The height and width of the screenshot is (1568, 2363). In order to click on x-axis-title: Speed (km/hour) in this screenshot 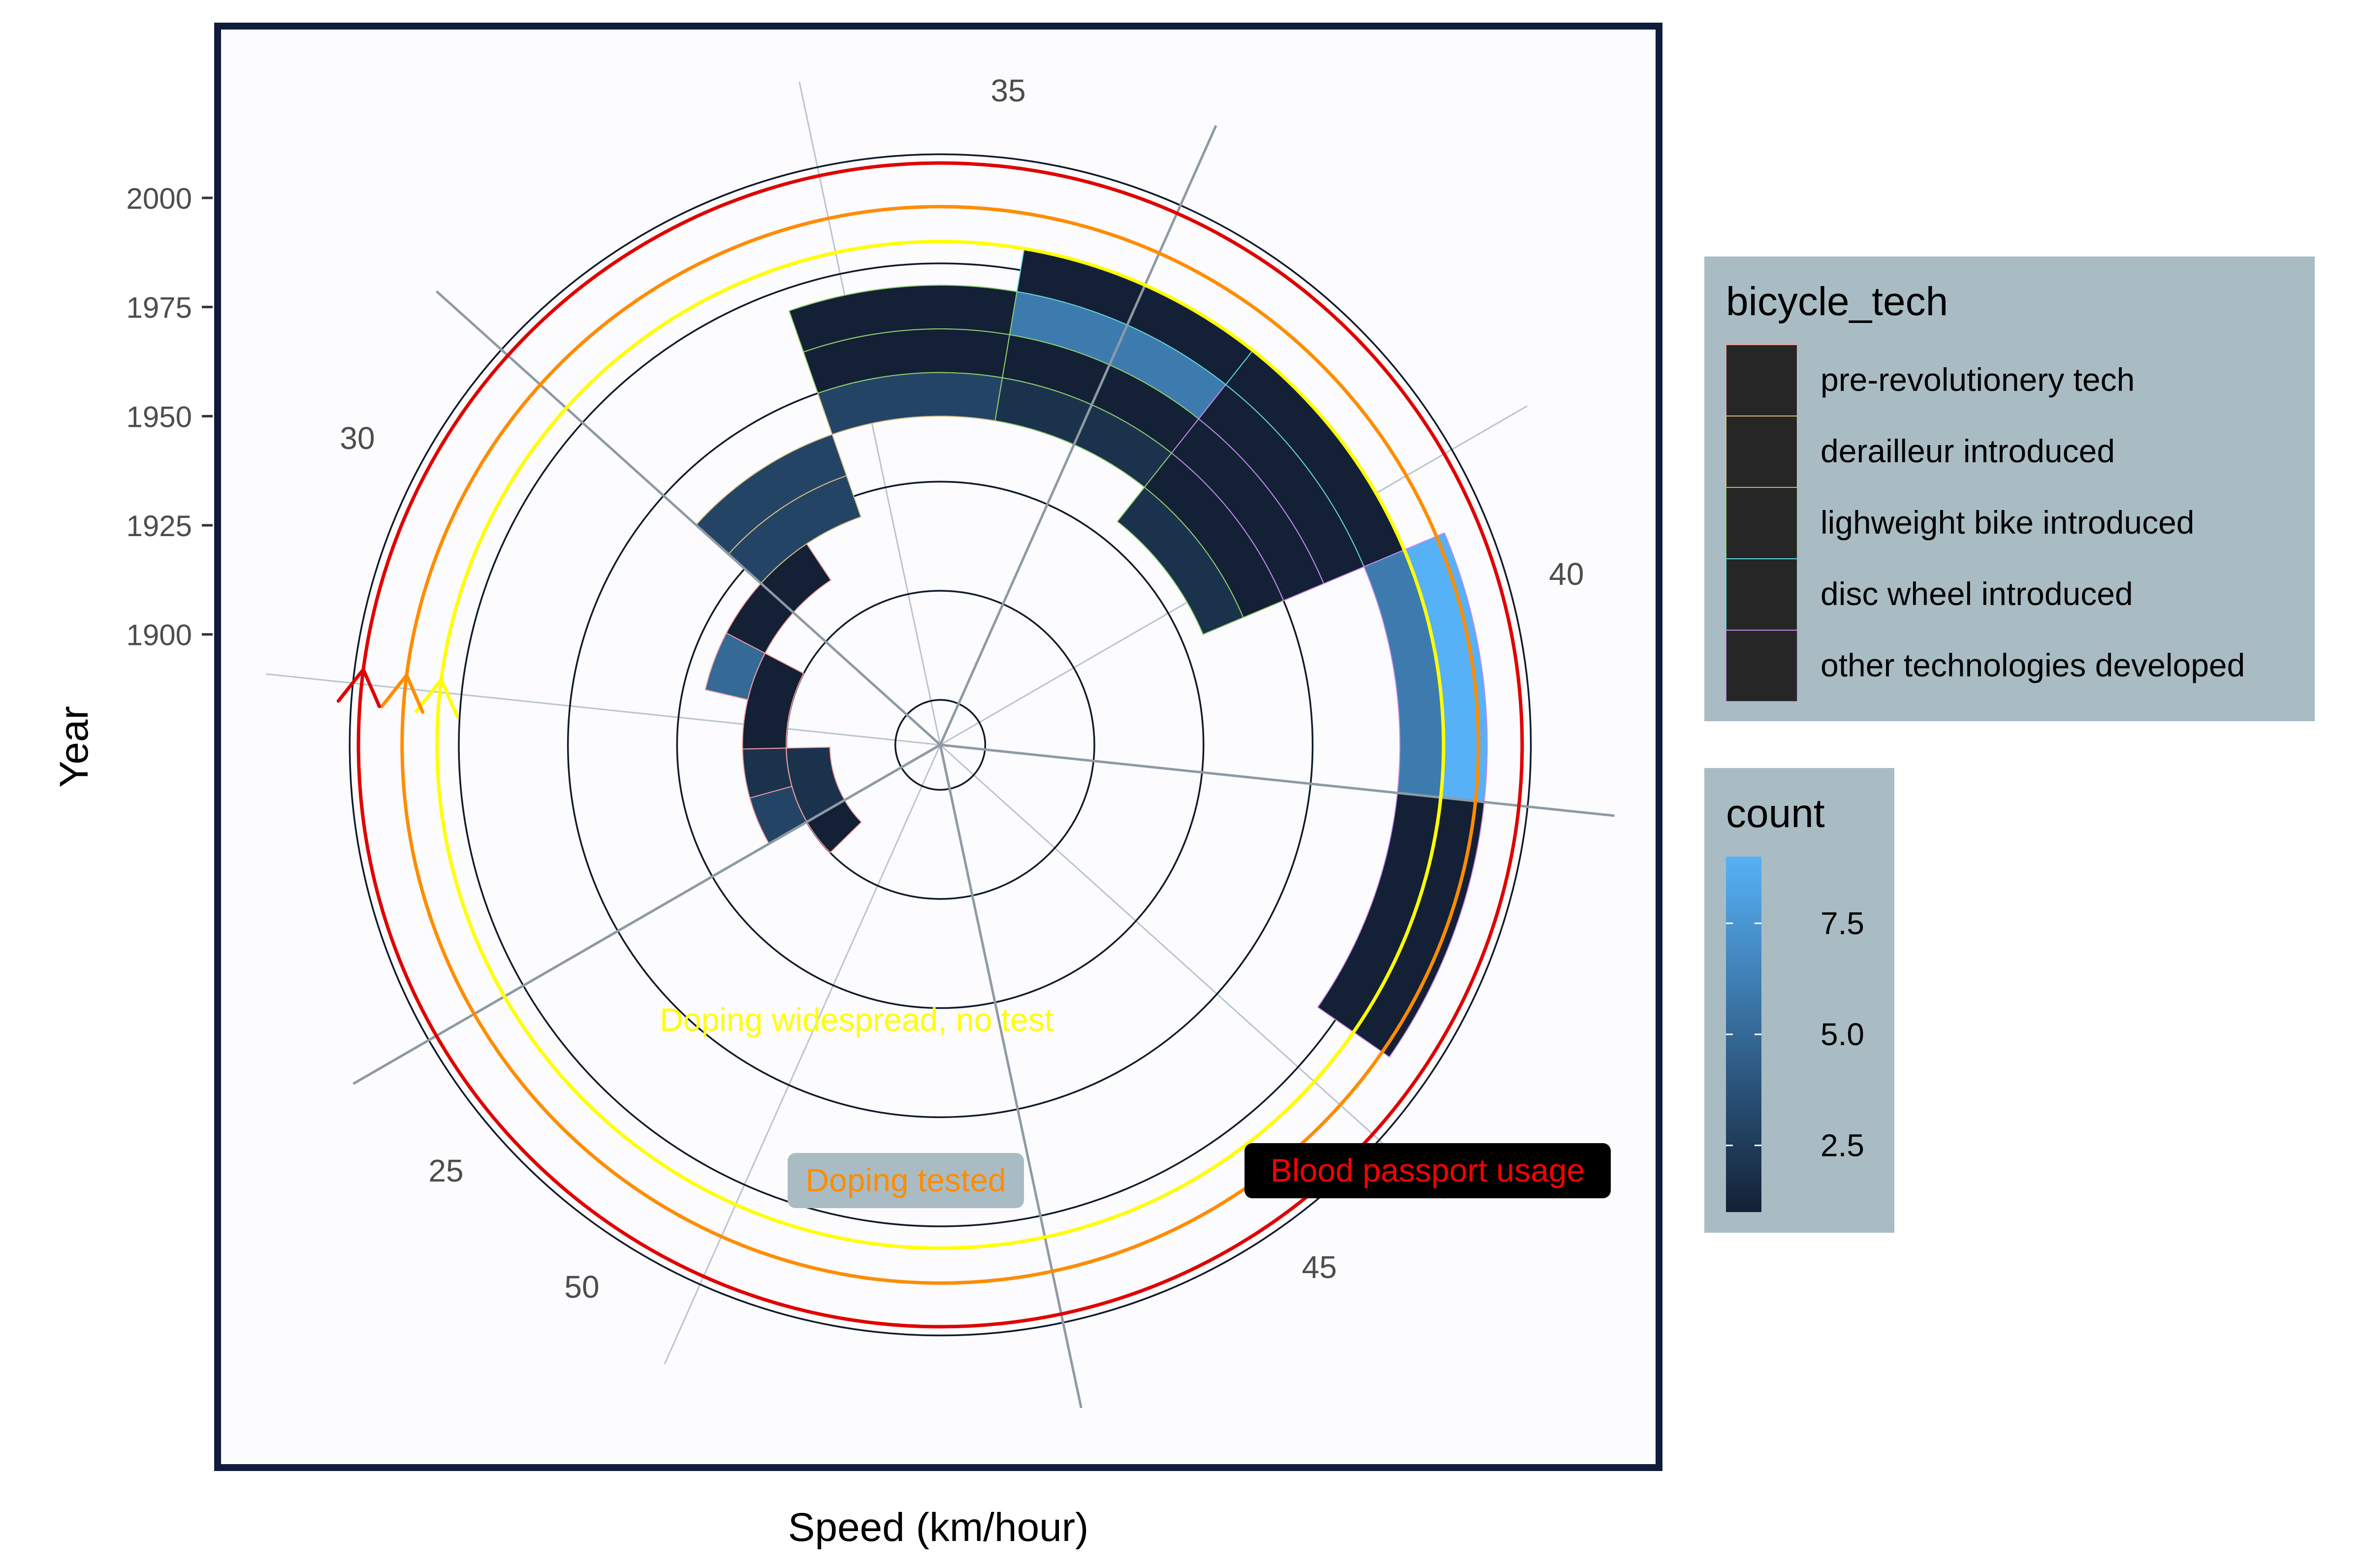, I will do `click(939, 1527)`.